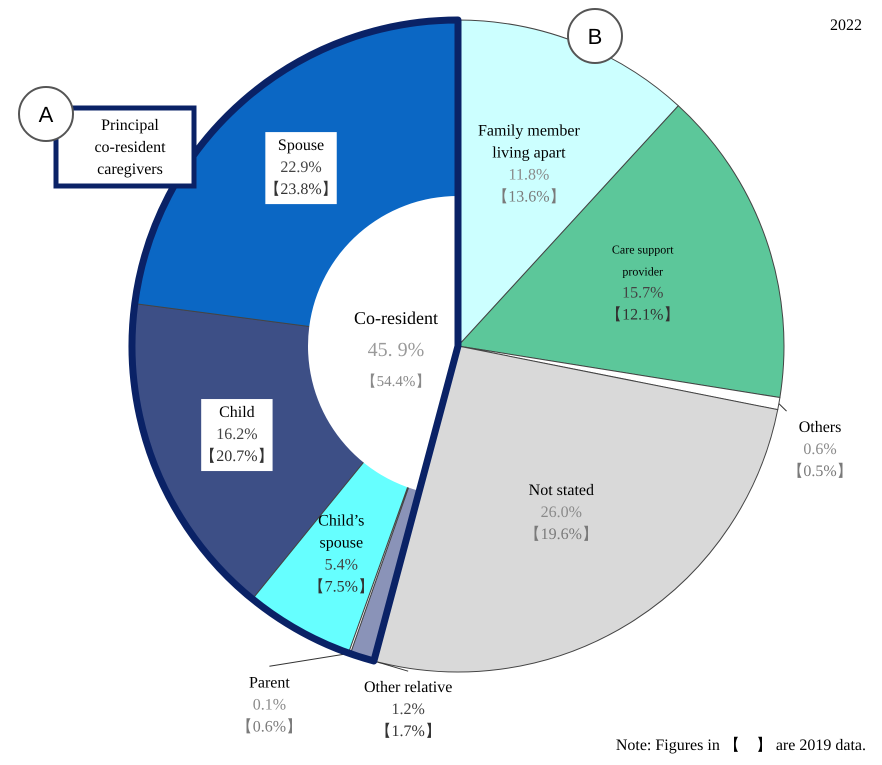 This screenshot has width=882, height=765. Describe the element at coordinates (237, 413) in the screenshot. I see `slice-label: Child` at that location.